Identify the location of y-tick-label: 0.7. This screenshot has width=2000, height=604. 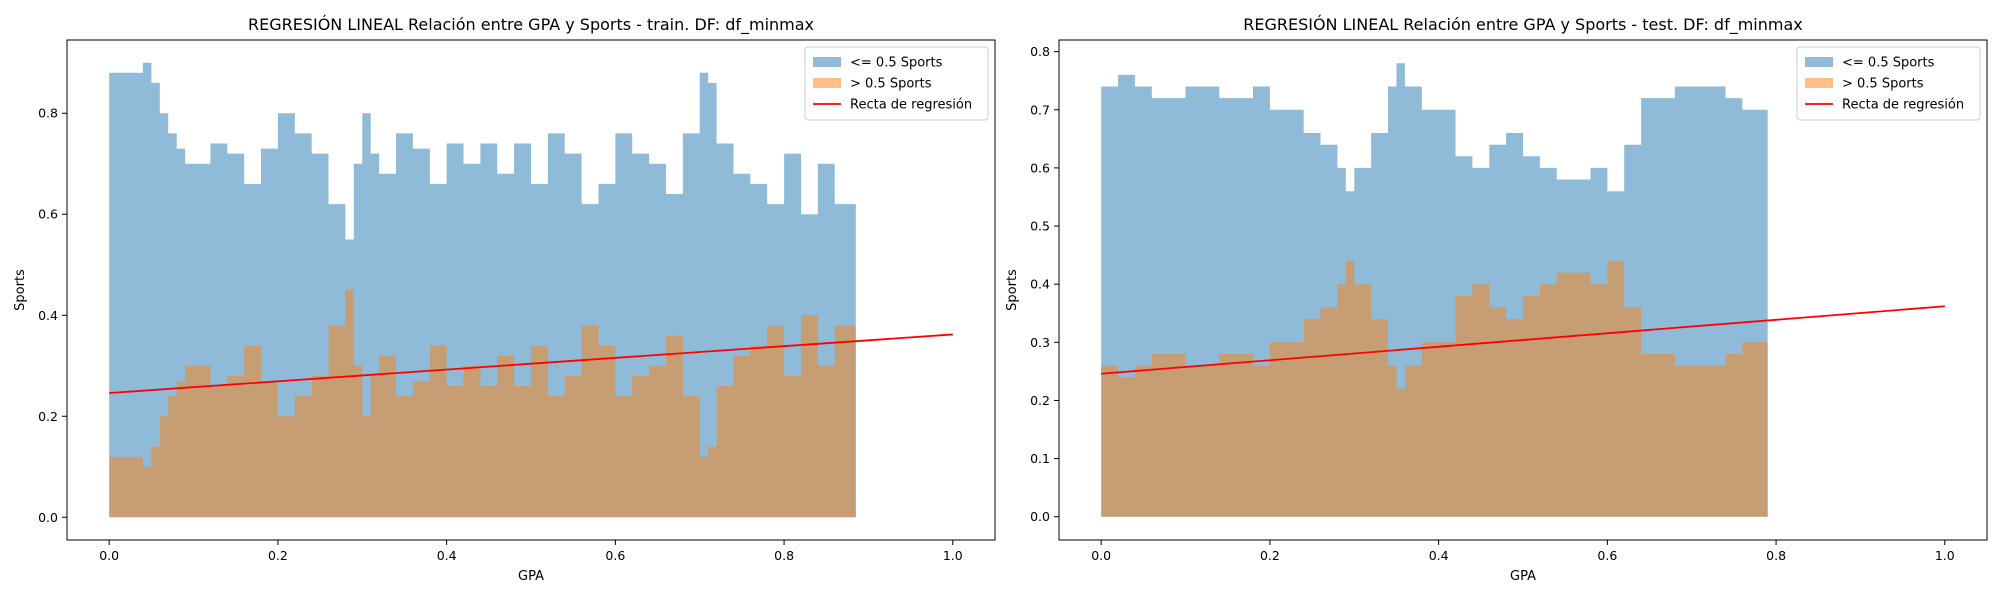
(1040, 109).